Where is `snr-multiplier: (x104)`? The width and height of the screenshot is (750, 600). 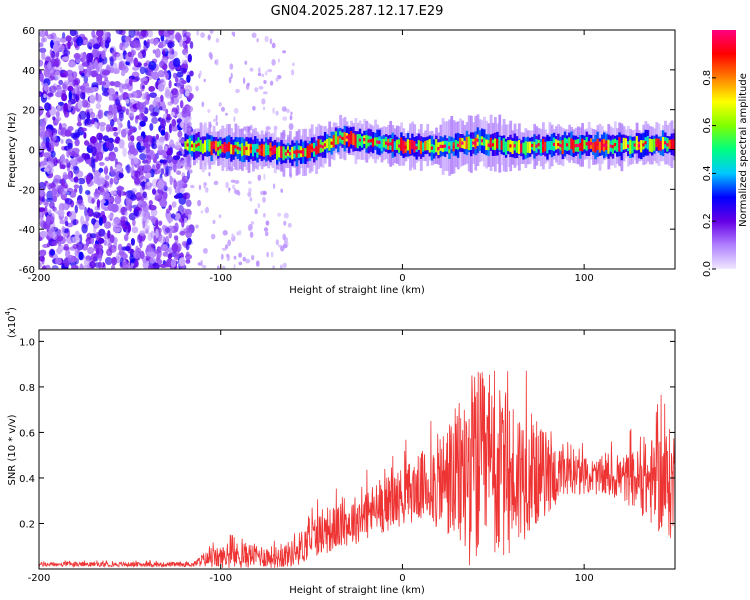 snr-multiplier: (x104) is located at coordinates (11, 322).